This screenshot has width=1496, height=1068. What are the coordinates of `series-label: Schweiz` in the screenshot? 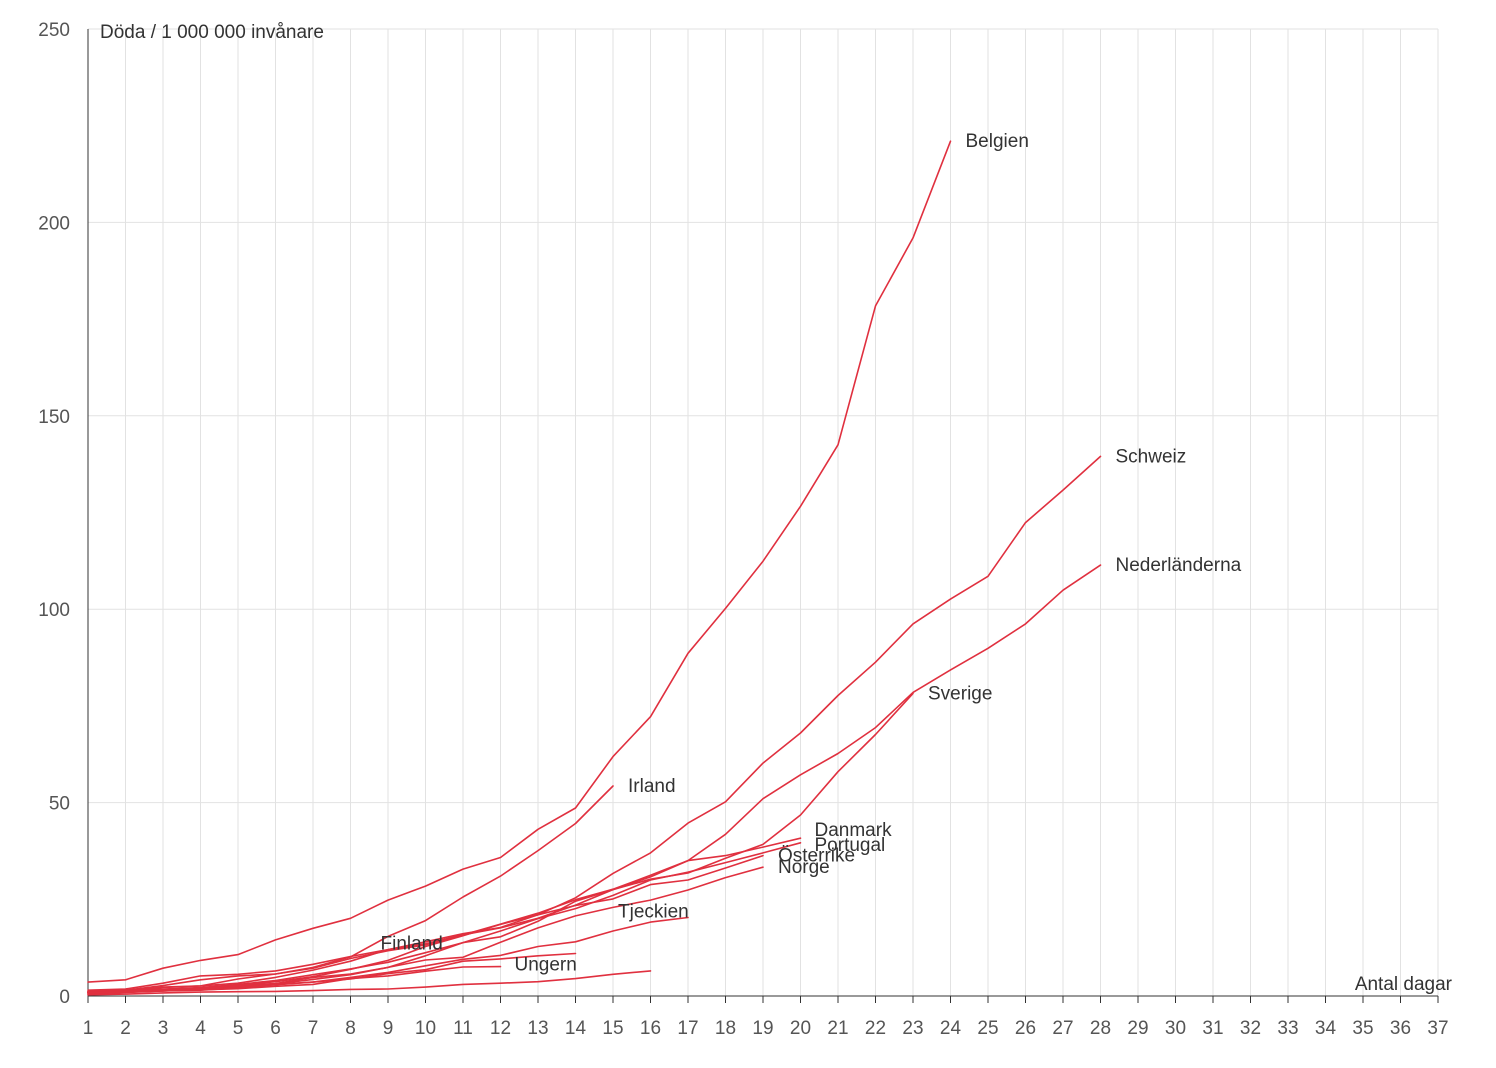 It's located at (1151, 456).